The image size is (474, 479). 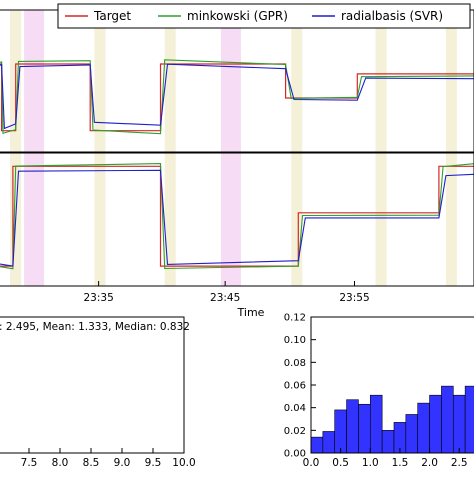 What do you see at coordinates (122, 463) in the screenshot?
I see `bottom-left-tick-label: 9.0` at bounding box center [122, 463].